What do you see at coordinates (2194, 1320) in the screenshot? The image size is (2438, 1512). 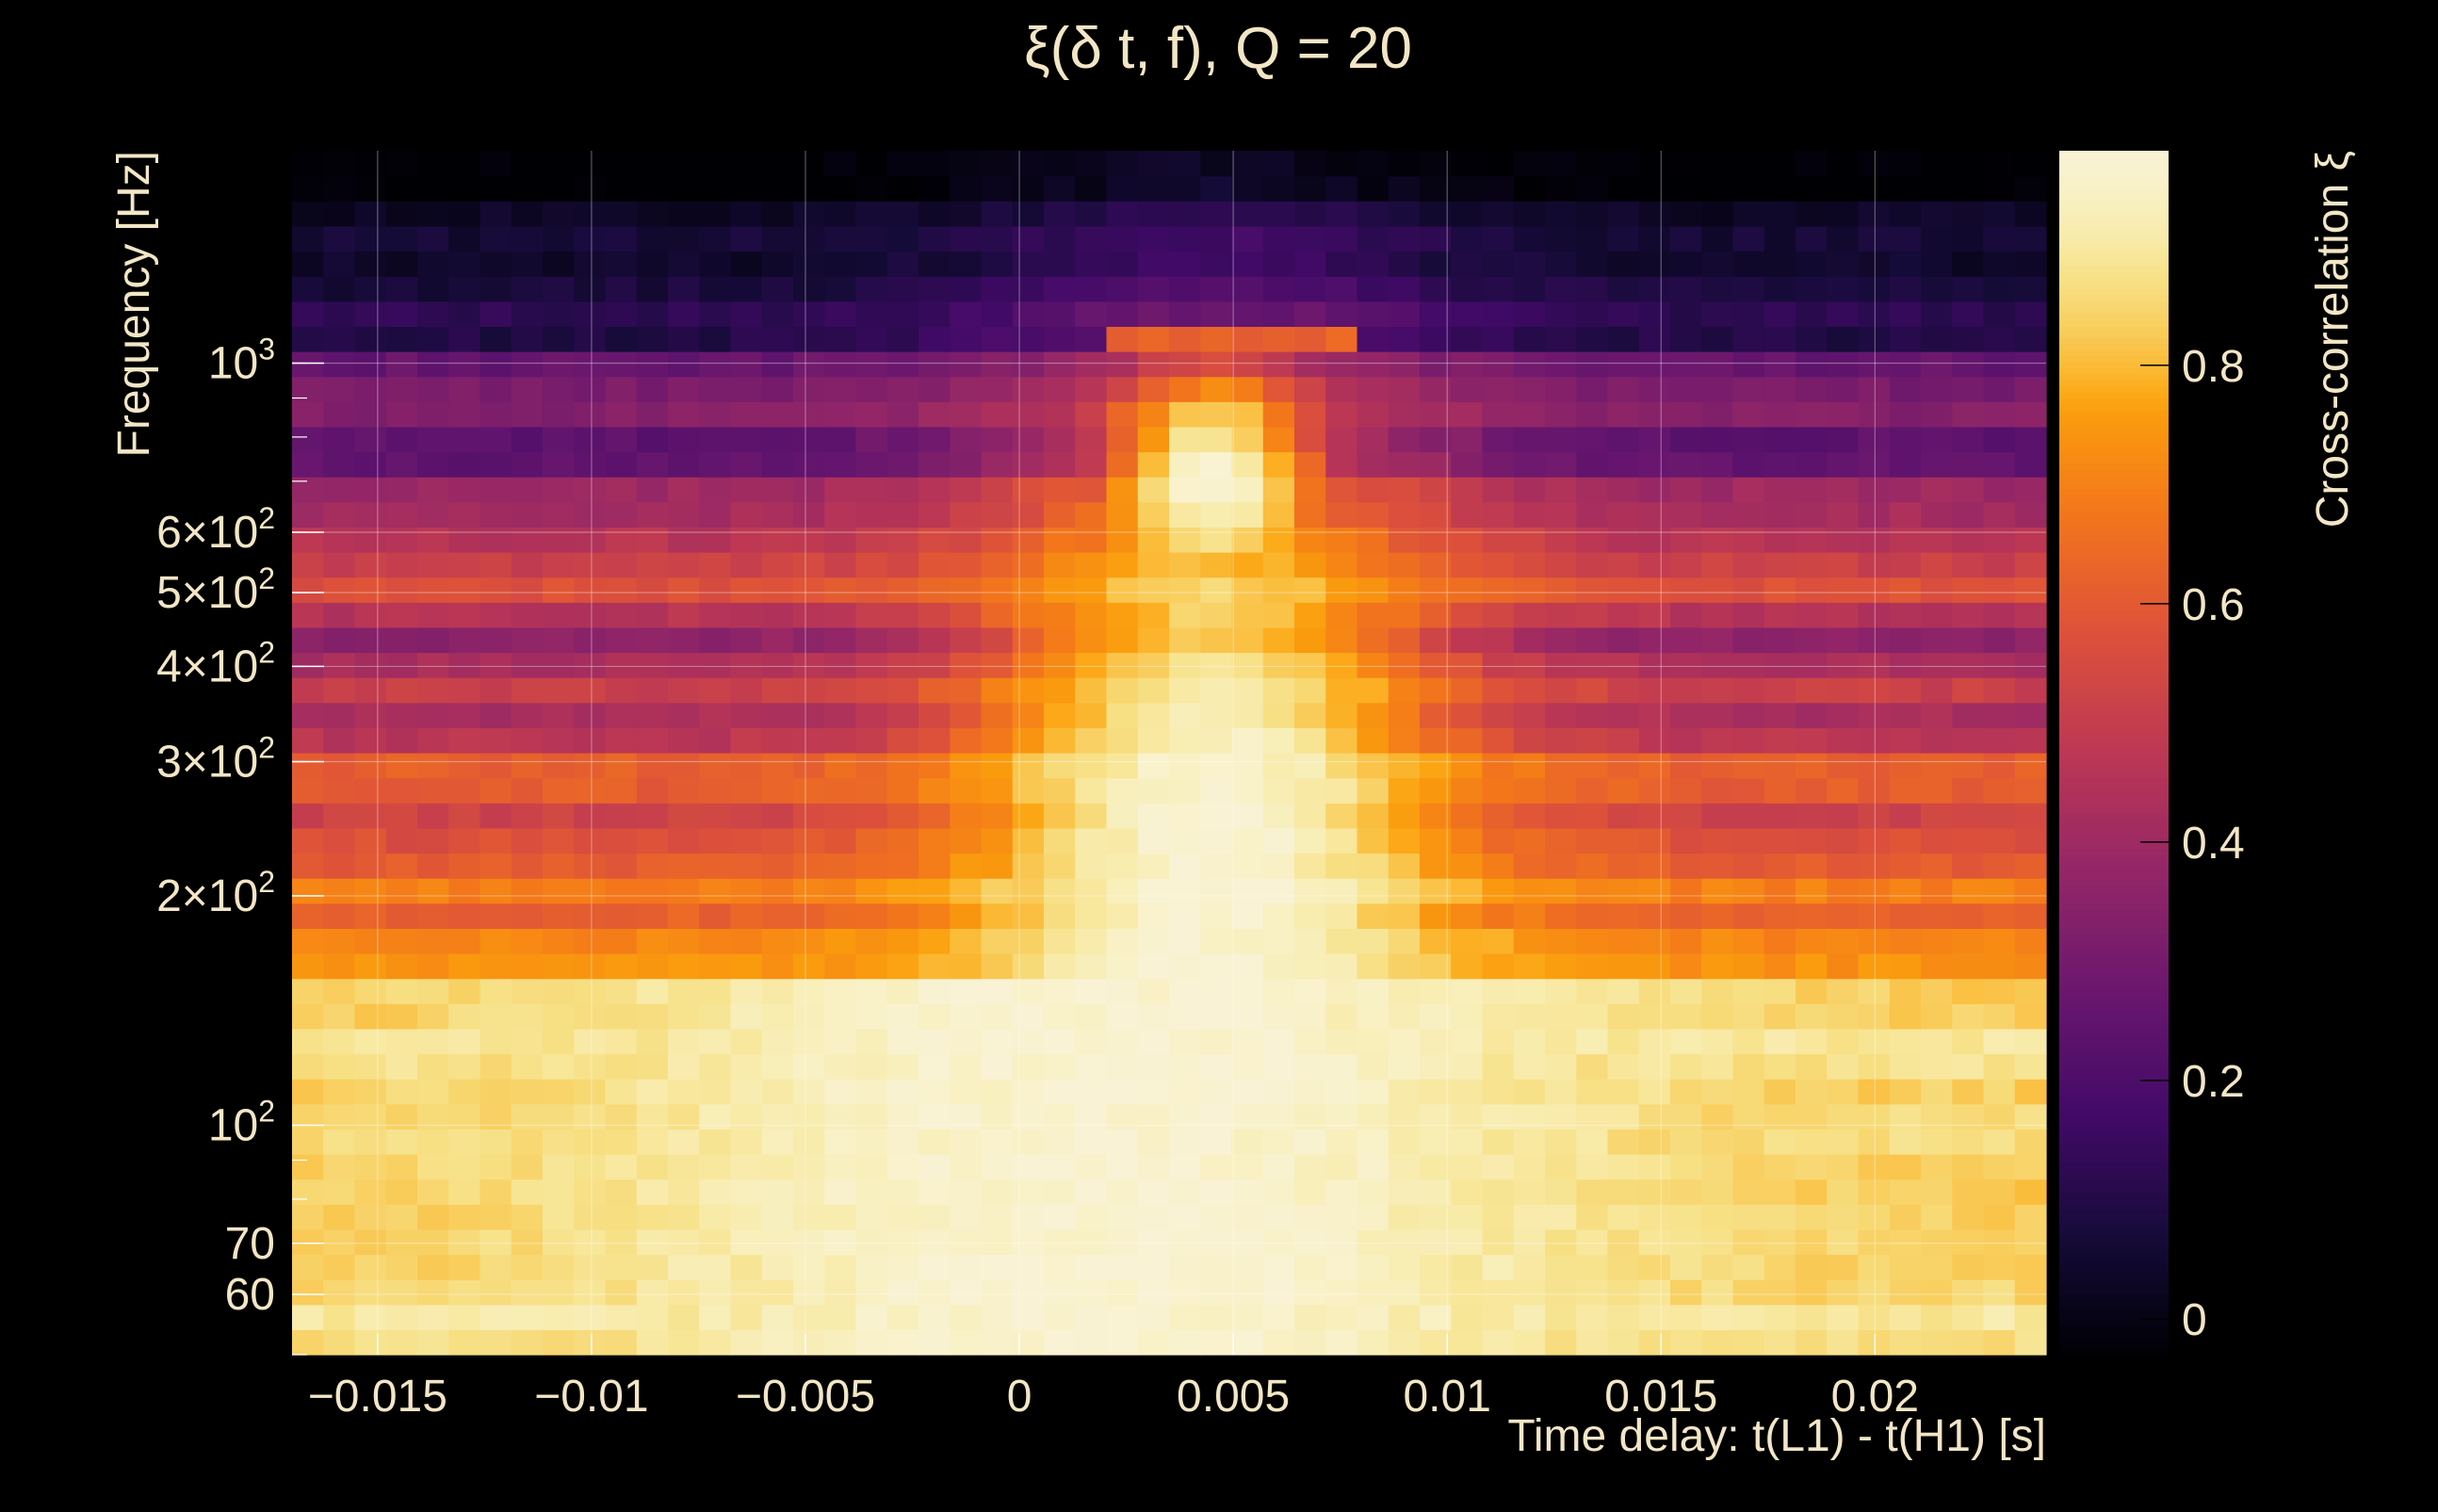 I see `colorbar-tick-label: 0` at bounding box center [2194, 1320].